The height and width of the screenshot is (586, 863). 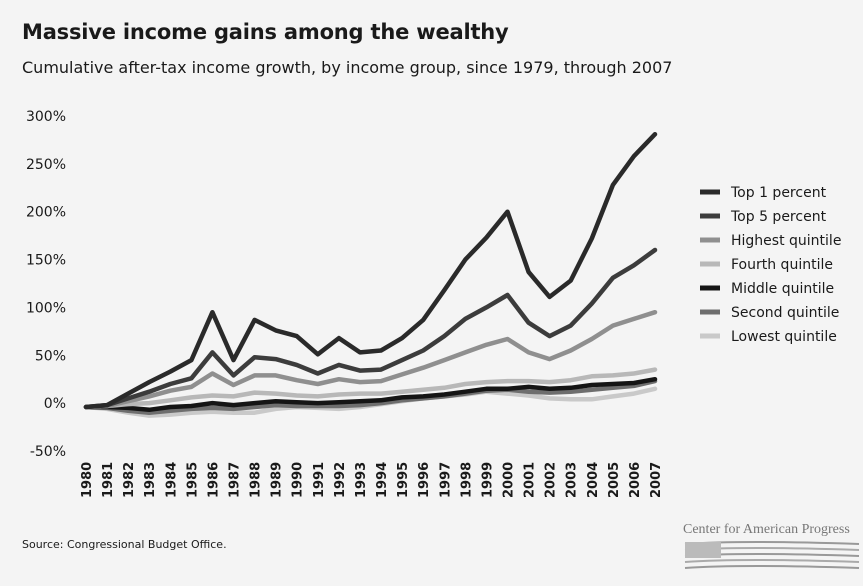 What do you see at coordinates (593, 480) in the screenshot?
I see `x-tick-label: 2004` at bounding box center [593, 480].